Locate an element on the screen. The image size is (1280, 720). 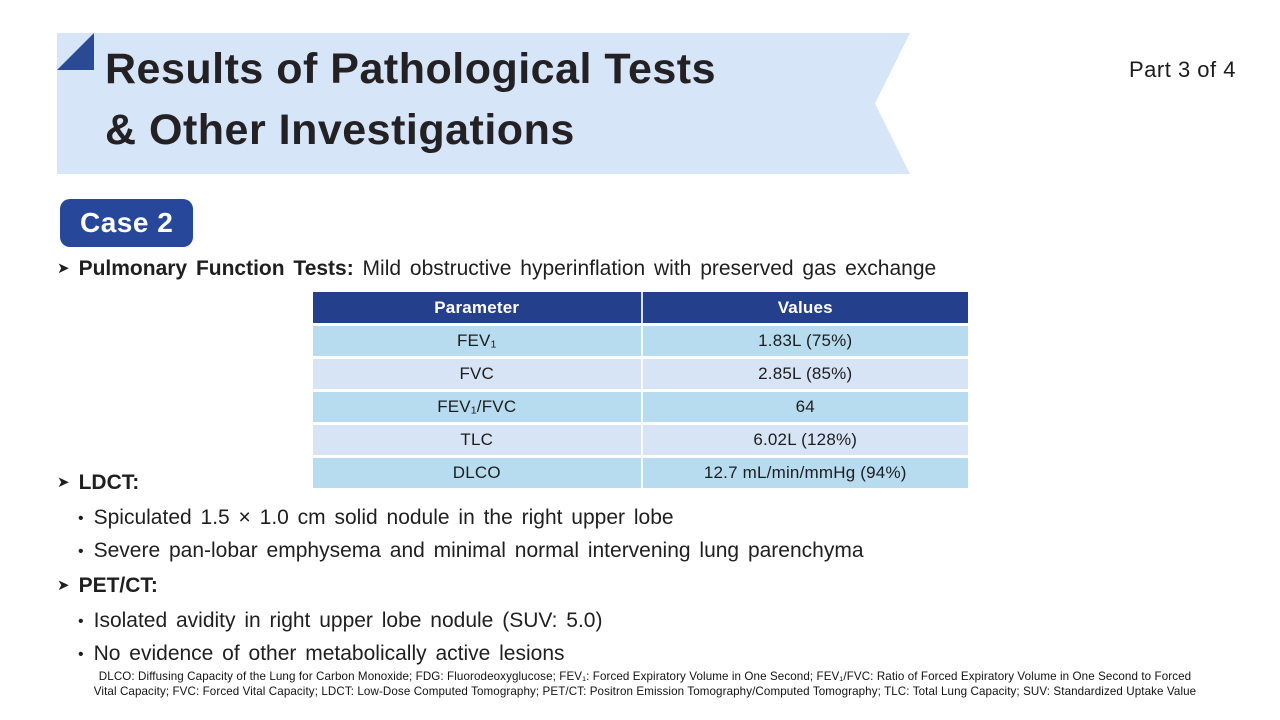
table-row: TLC 6.02L (128%) is located at coordinates (640, 440).